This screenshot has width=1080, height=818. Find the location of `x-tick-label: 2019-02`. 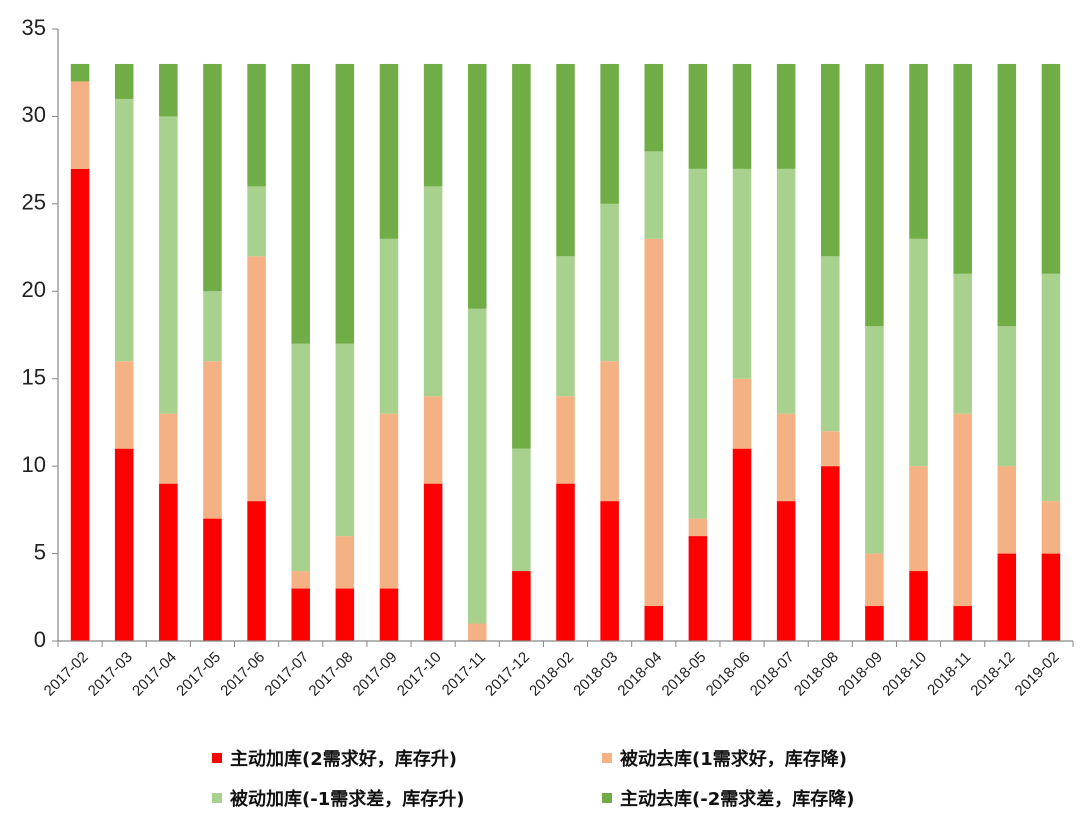

x-tick-label: 2019-02 is located at coordinates (1037, 674).